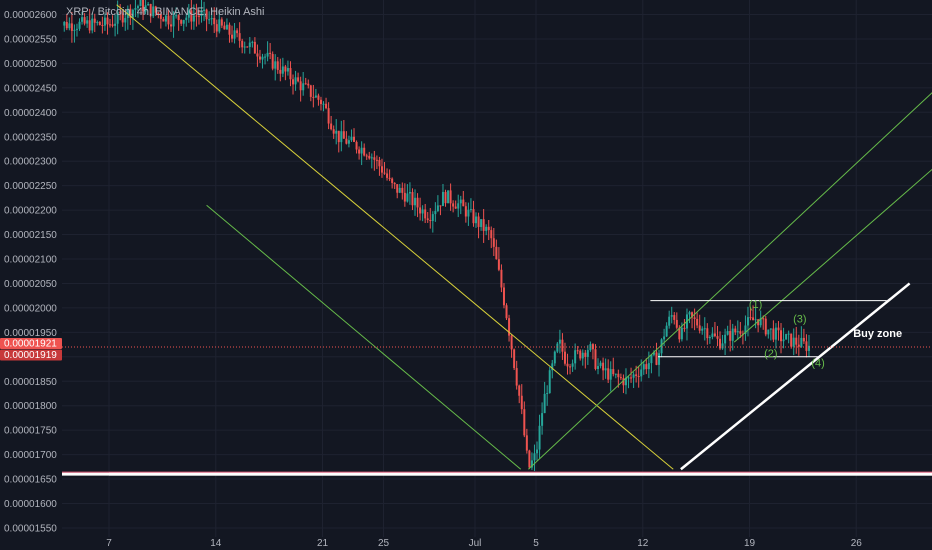 The height and width of the screenshot is (550, 932). I want to click on annotation-buy_zone: Buy zone, so click(877, 334).